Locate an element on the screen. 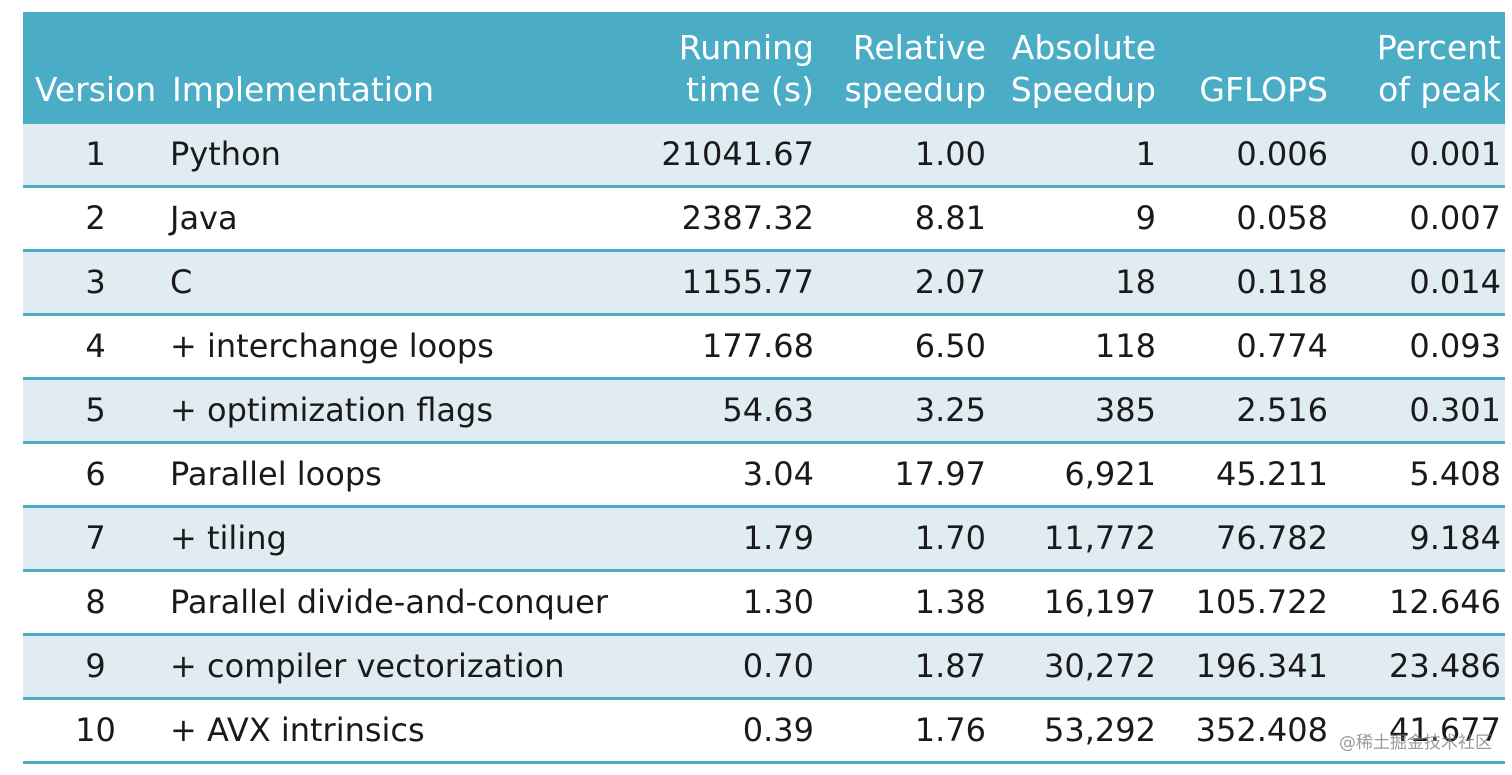 The image size is (1512, 775). table-row: 2 Java 2387.32 8.81 9 0.058 0.007 is located at coordinates (764, 217).